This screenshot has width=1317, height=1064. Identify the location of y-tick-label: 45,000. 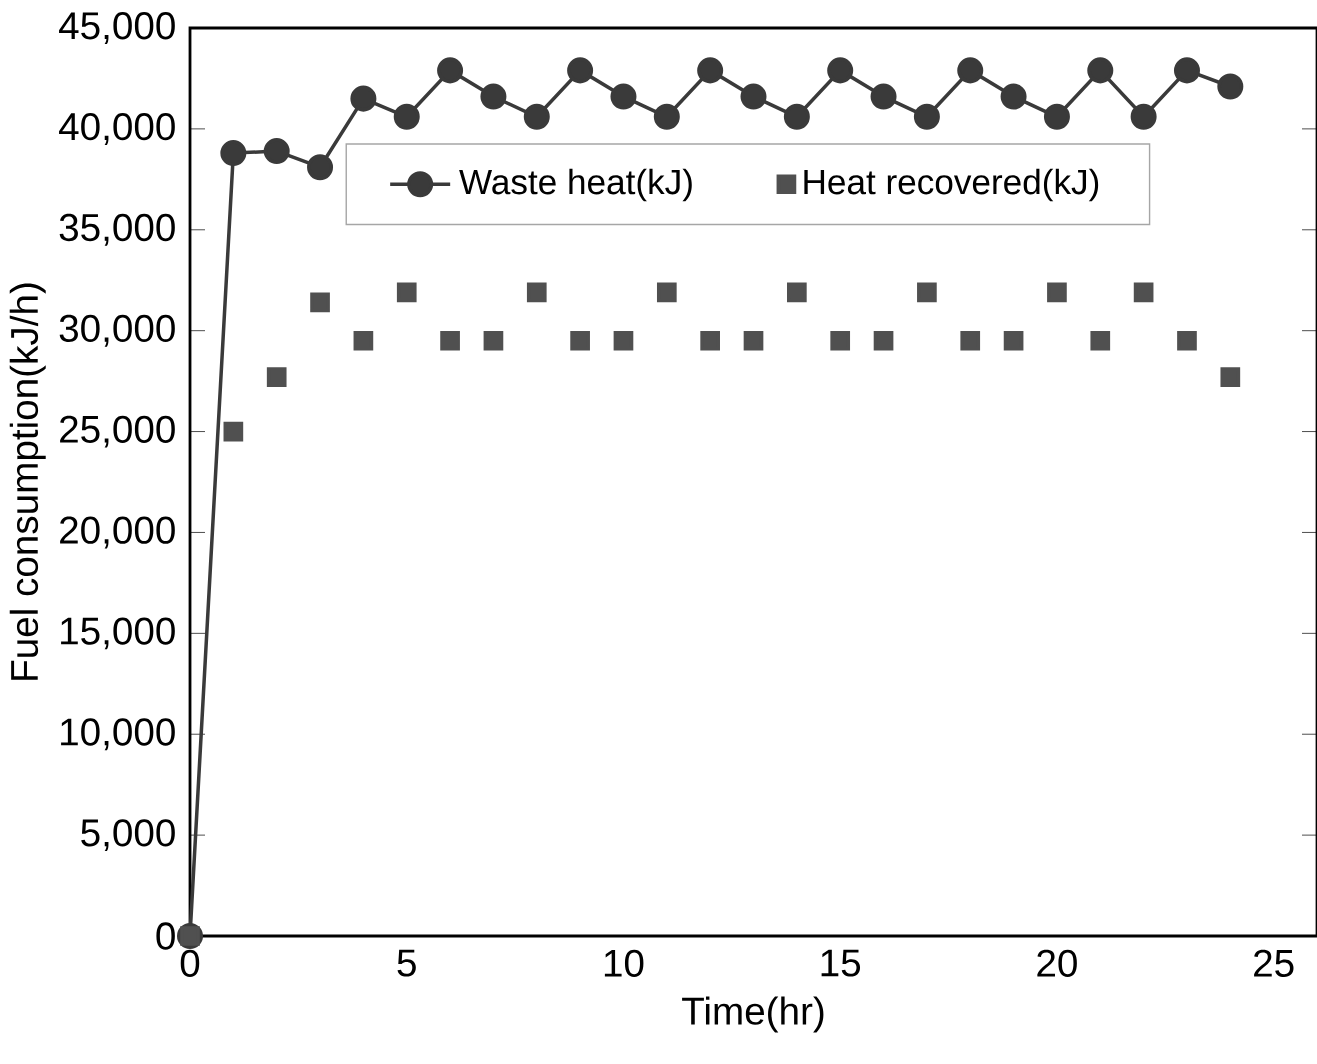
(117, 28).